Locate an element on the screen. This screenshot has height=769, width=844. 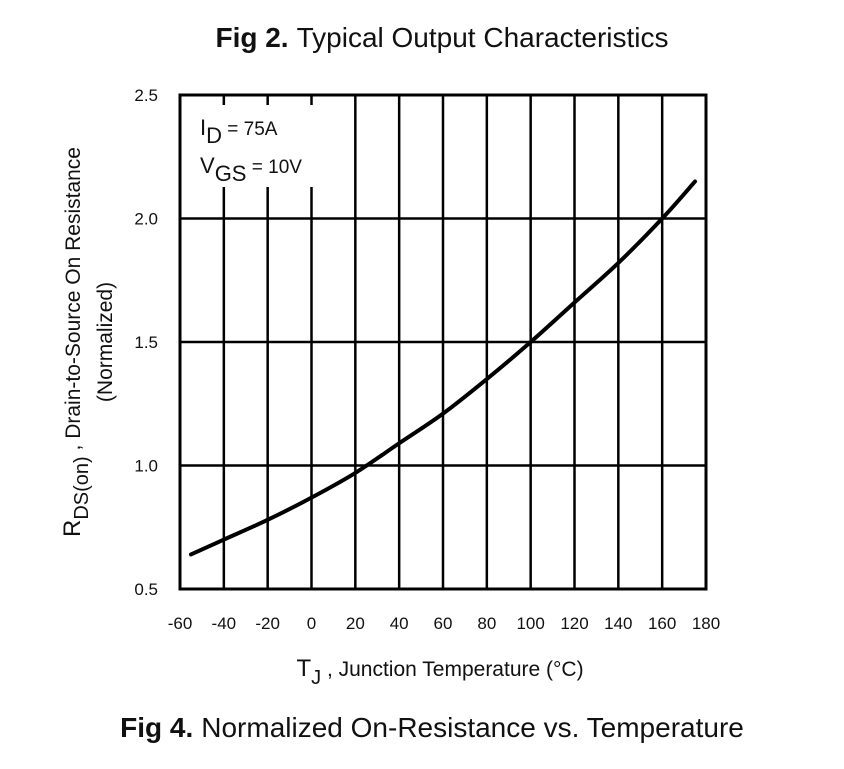
gate-voltage-annotation: VGS = 10V is located at coordinates (251, 169).